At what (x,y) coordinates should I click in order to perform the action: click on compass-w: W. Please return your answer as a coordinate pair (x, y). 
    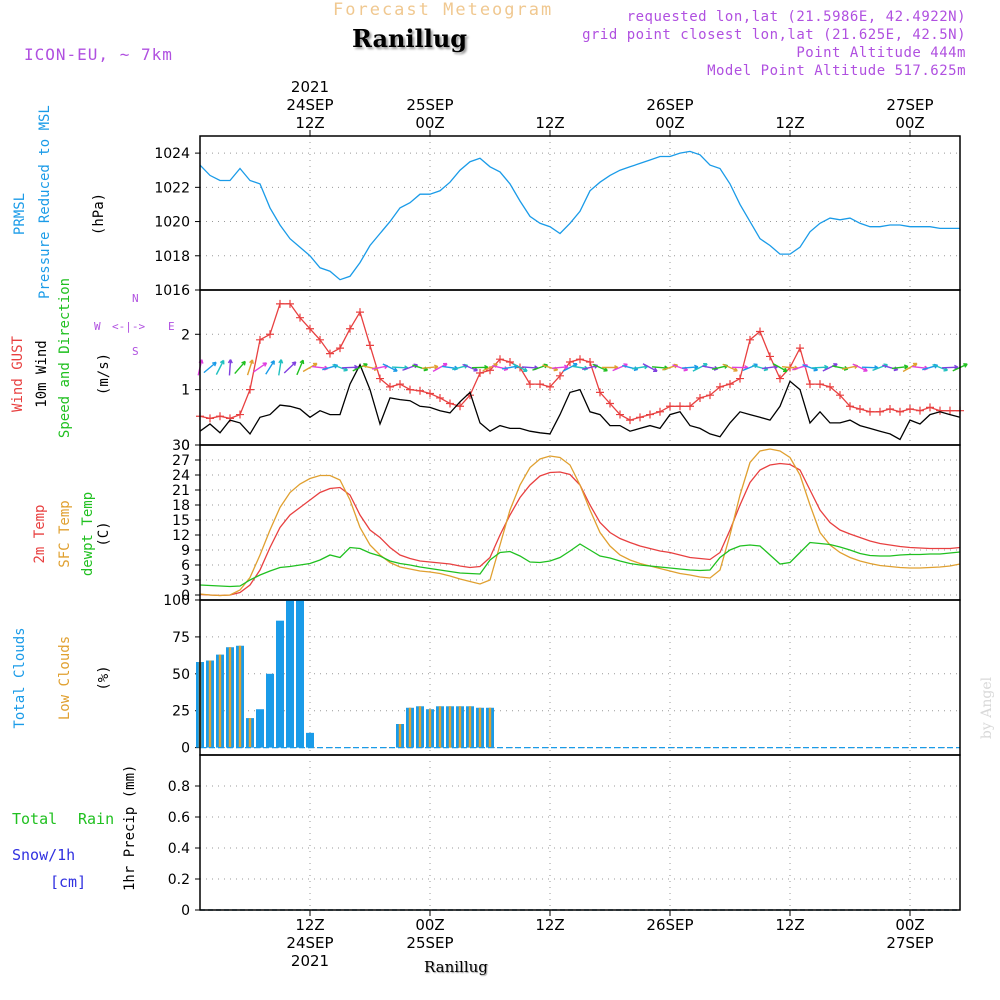
    Looking at the image, I should click on (97, 326).